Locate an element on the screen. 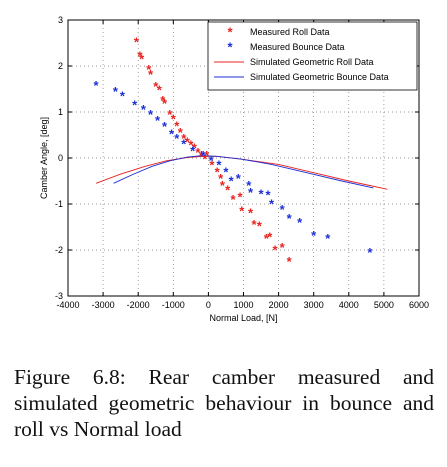 This screenshot has height=467, width=447. y-tick-label: -1 is located at coordinates (59, 204).